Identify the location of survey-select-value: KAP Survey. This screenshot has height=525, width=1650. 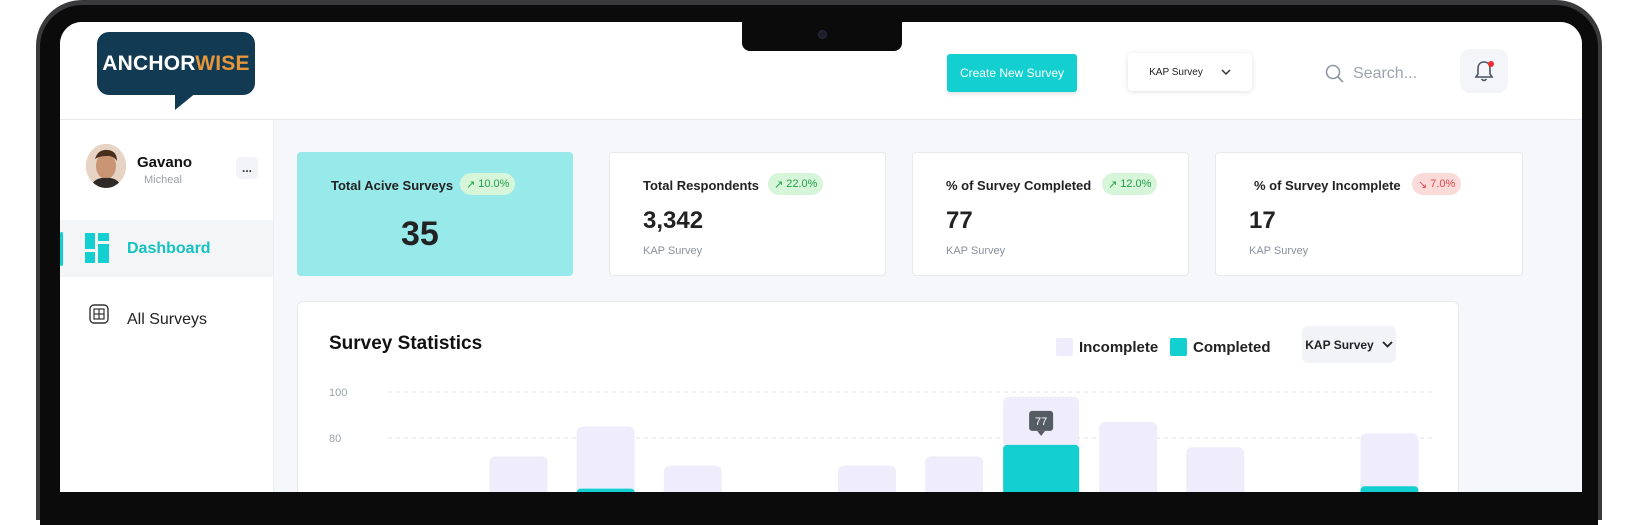
(1176, 72).